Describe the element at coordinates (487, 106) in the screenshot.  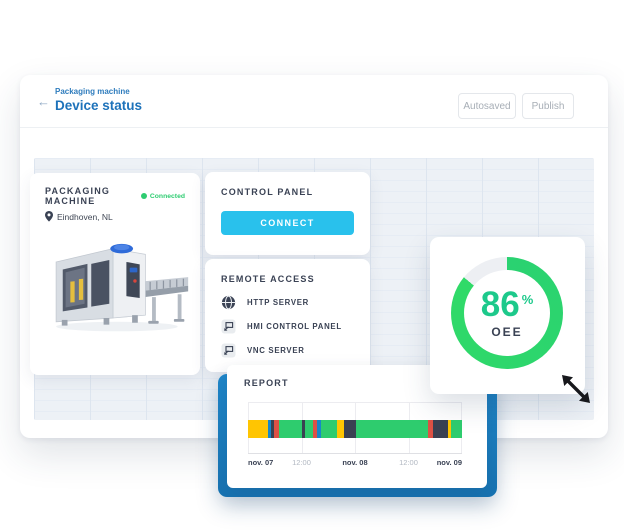
I see `autosaved-button: Autosaved` at that location.